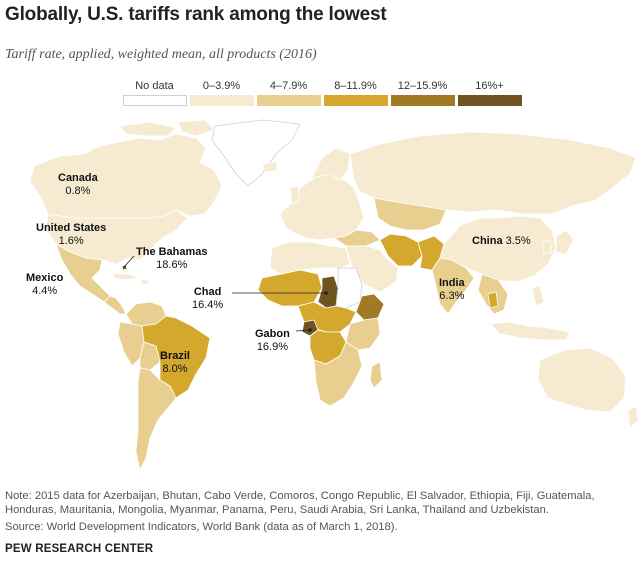 Image resolution: width=640 pixels, height=576 pixels. I want to click on region-greenland, so click(256, 153).